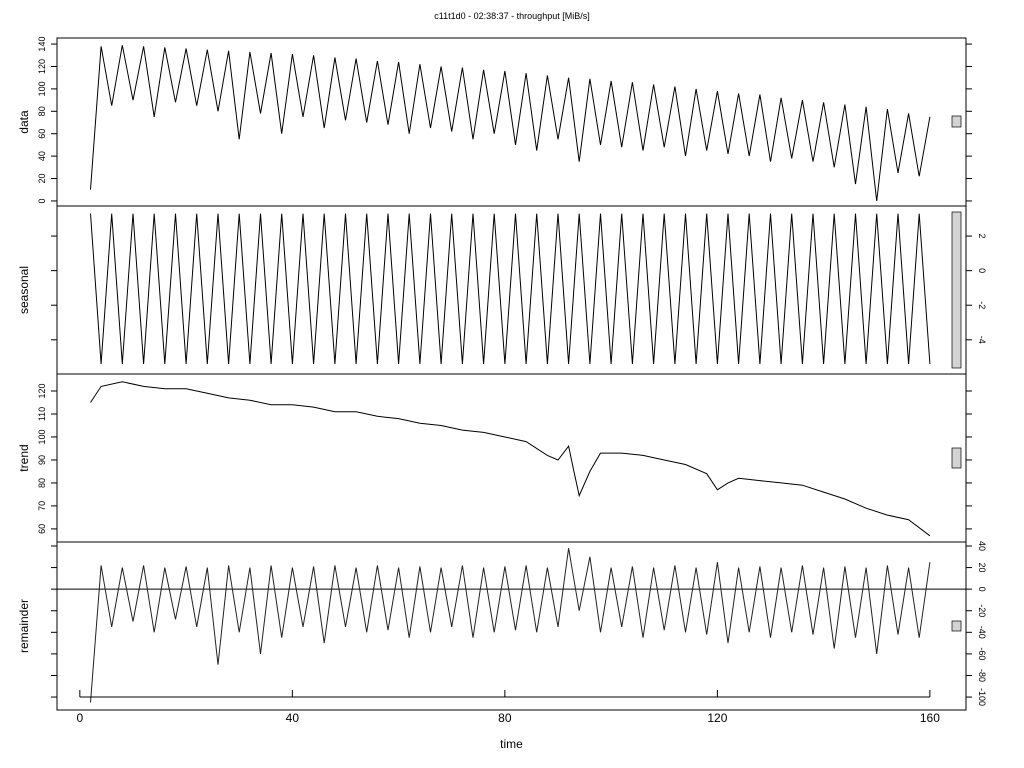 This screenshot has height=768, width=1024. What do you see at coordinates (42, 44) in the screenshot?
I see `y-tick-label: 140` at bounding box center [42, 44].